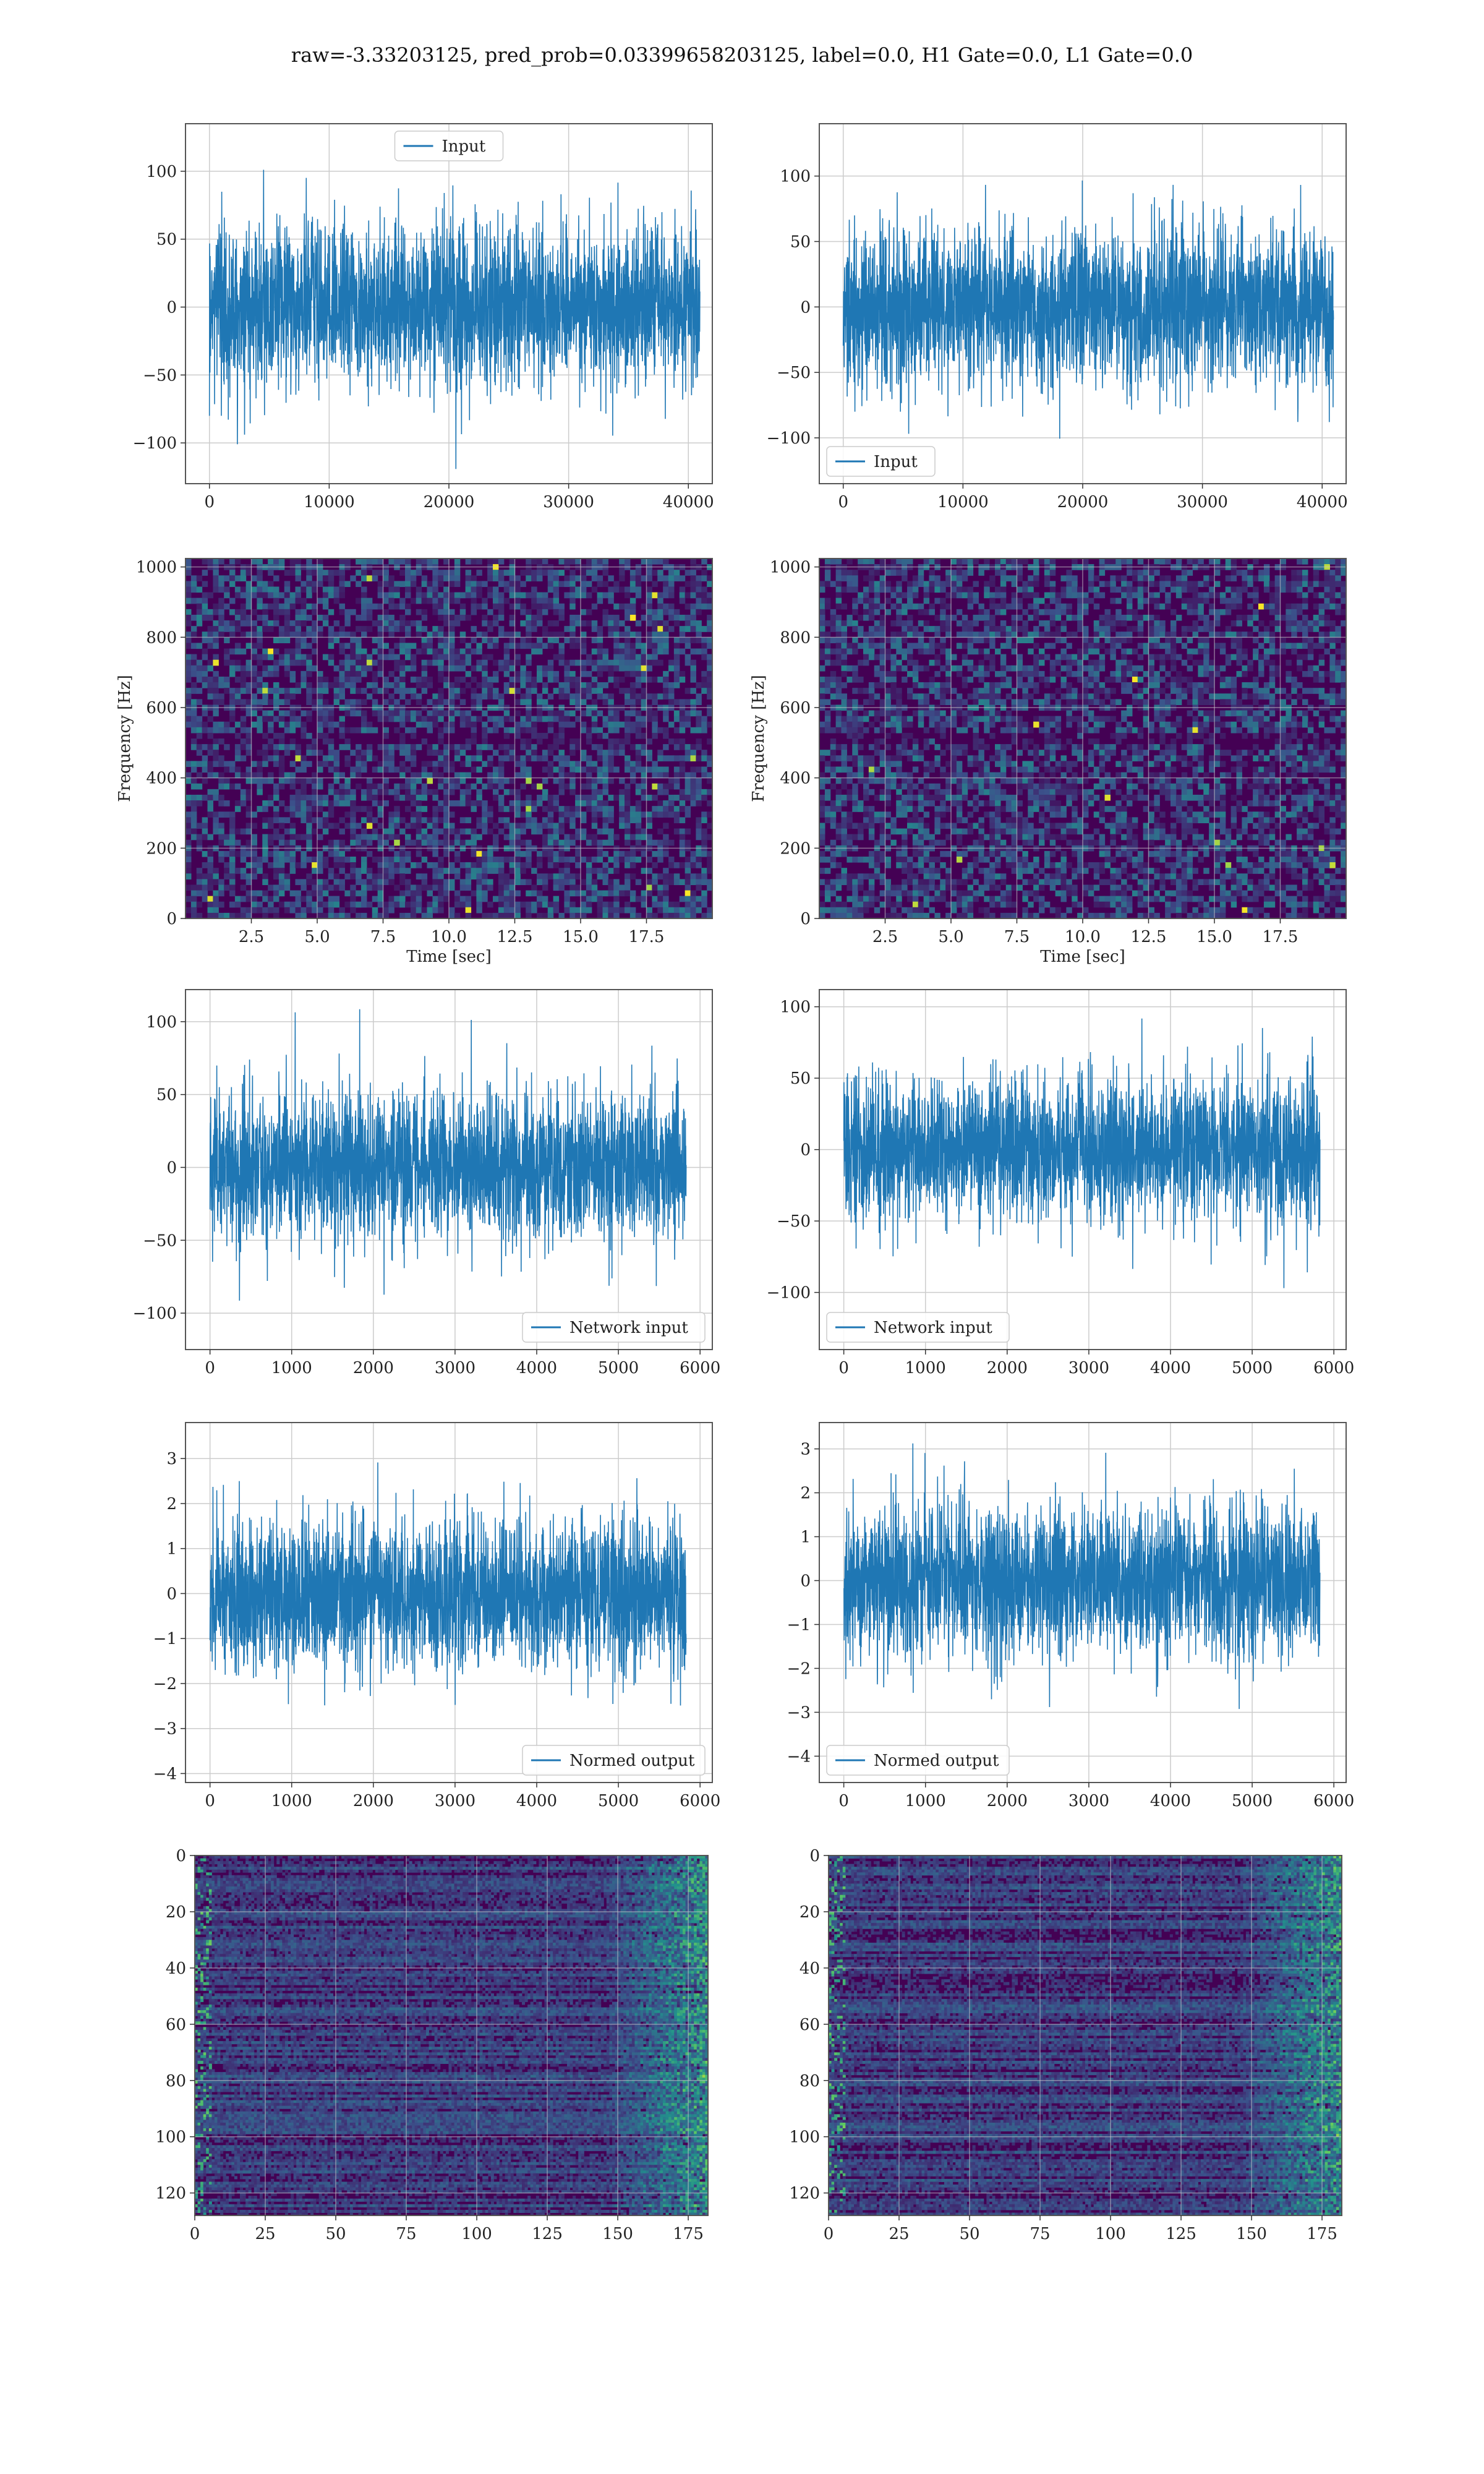  I want to click on y-tick-label: 50, so click(800, 242).